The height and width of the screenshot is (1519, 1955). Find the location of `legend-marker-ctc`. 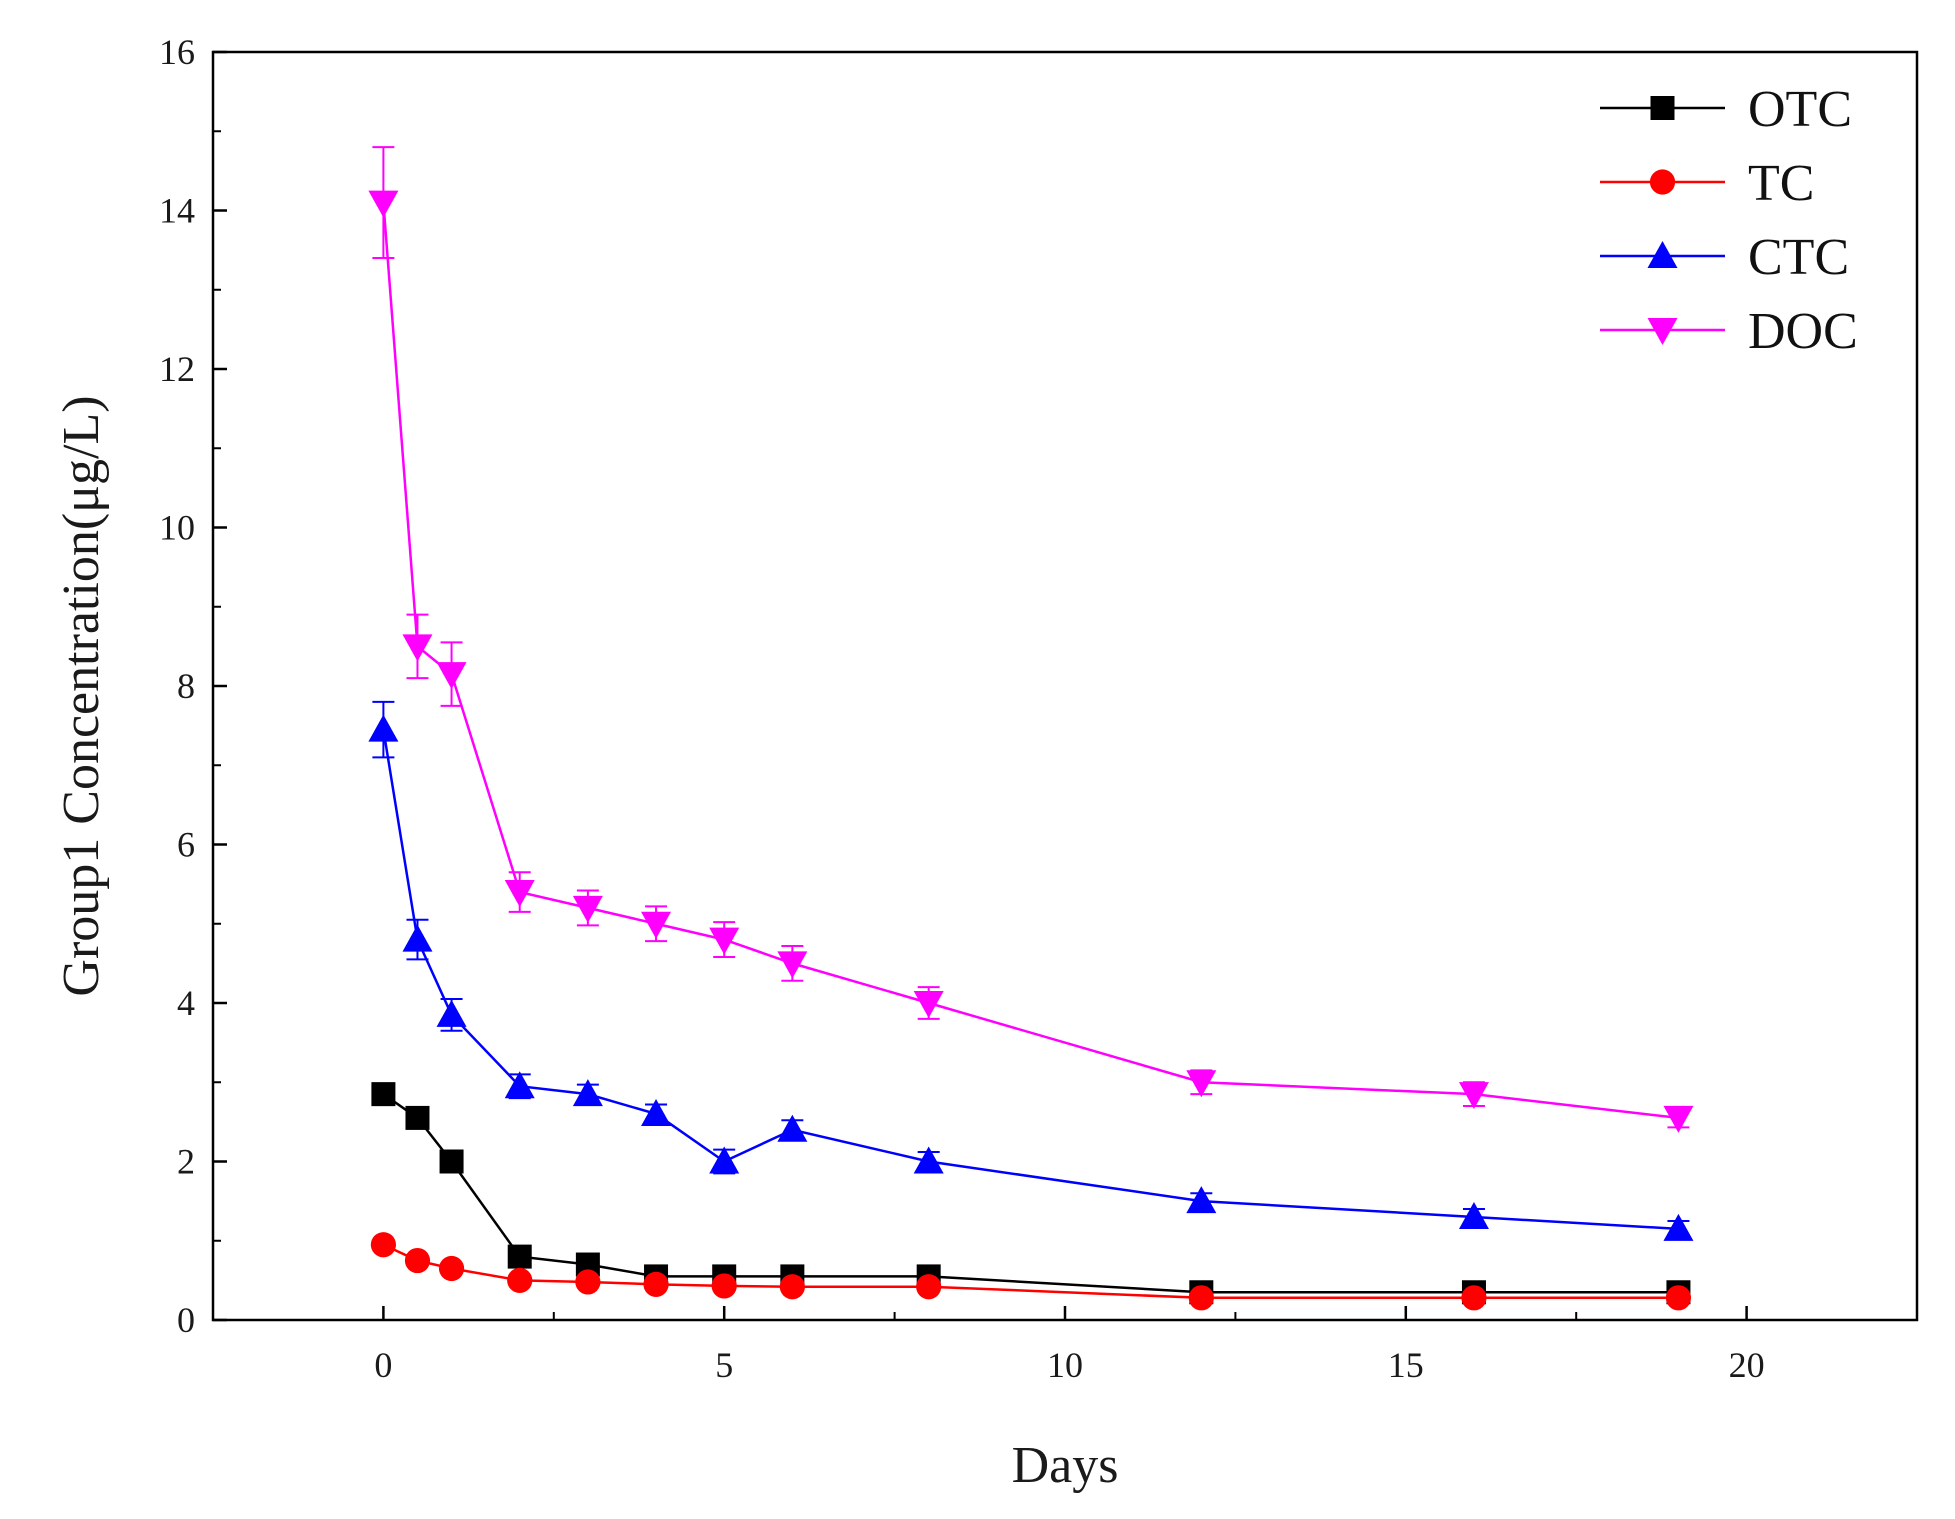

legend-marker-ctc is located at coordinates (1662, 254).